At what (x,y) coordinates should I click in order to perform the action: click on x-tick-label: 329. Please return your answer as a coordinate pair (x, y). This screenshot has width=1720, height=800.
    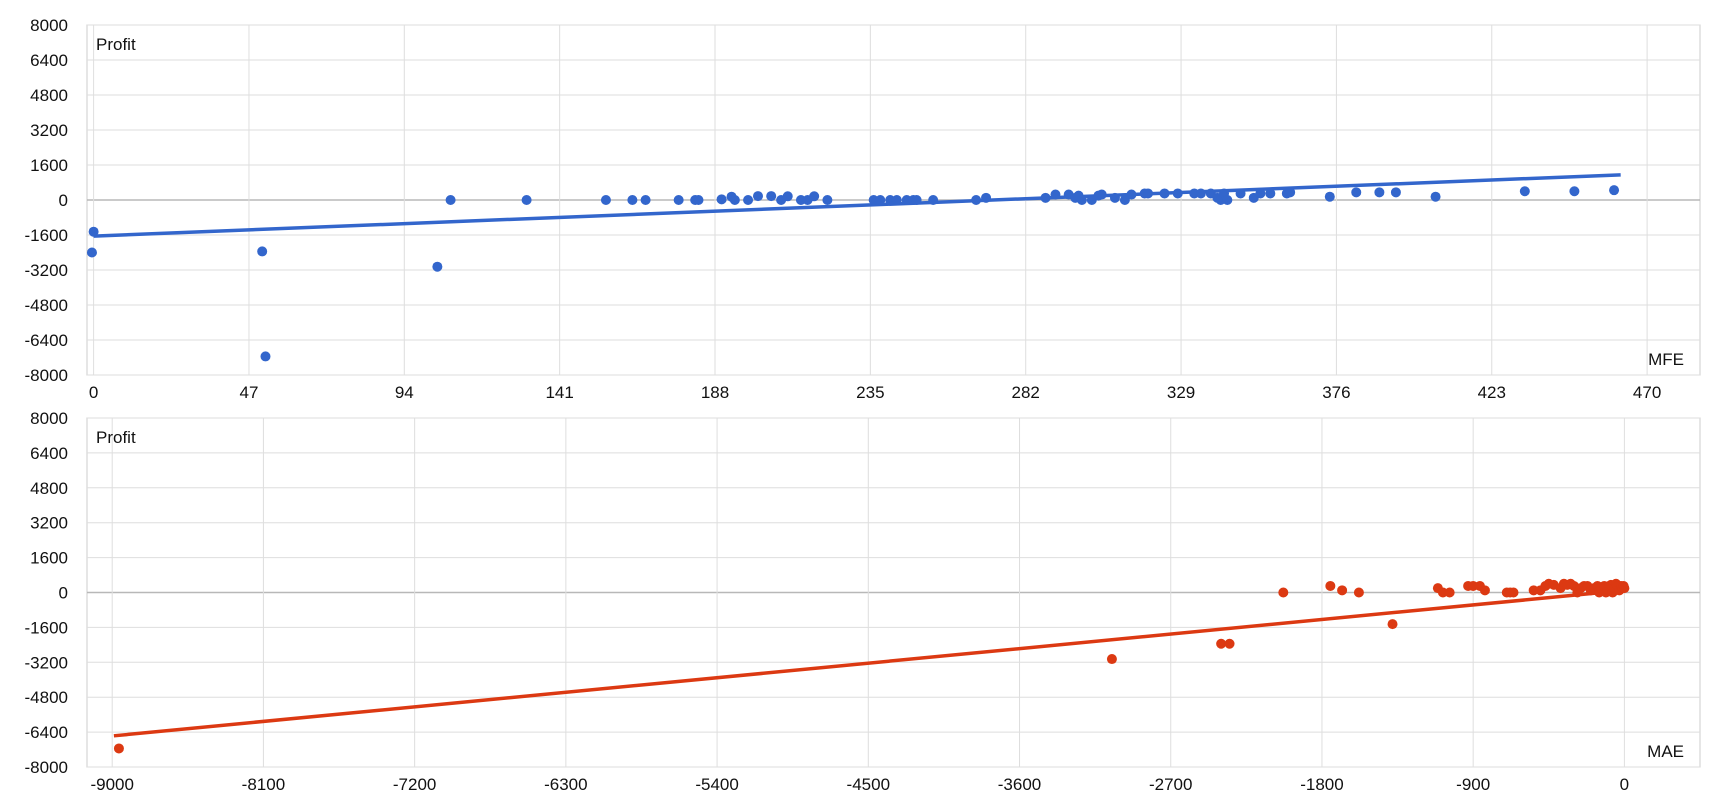
    Looking at the image, I should click on (1181, 392).